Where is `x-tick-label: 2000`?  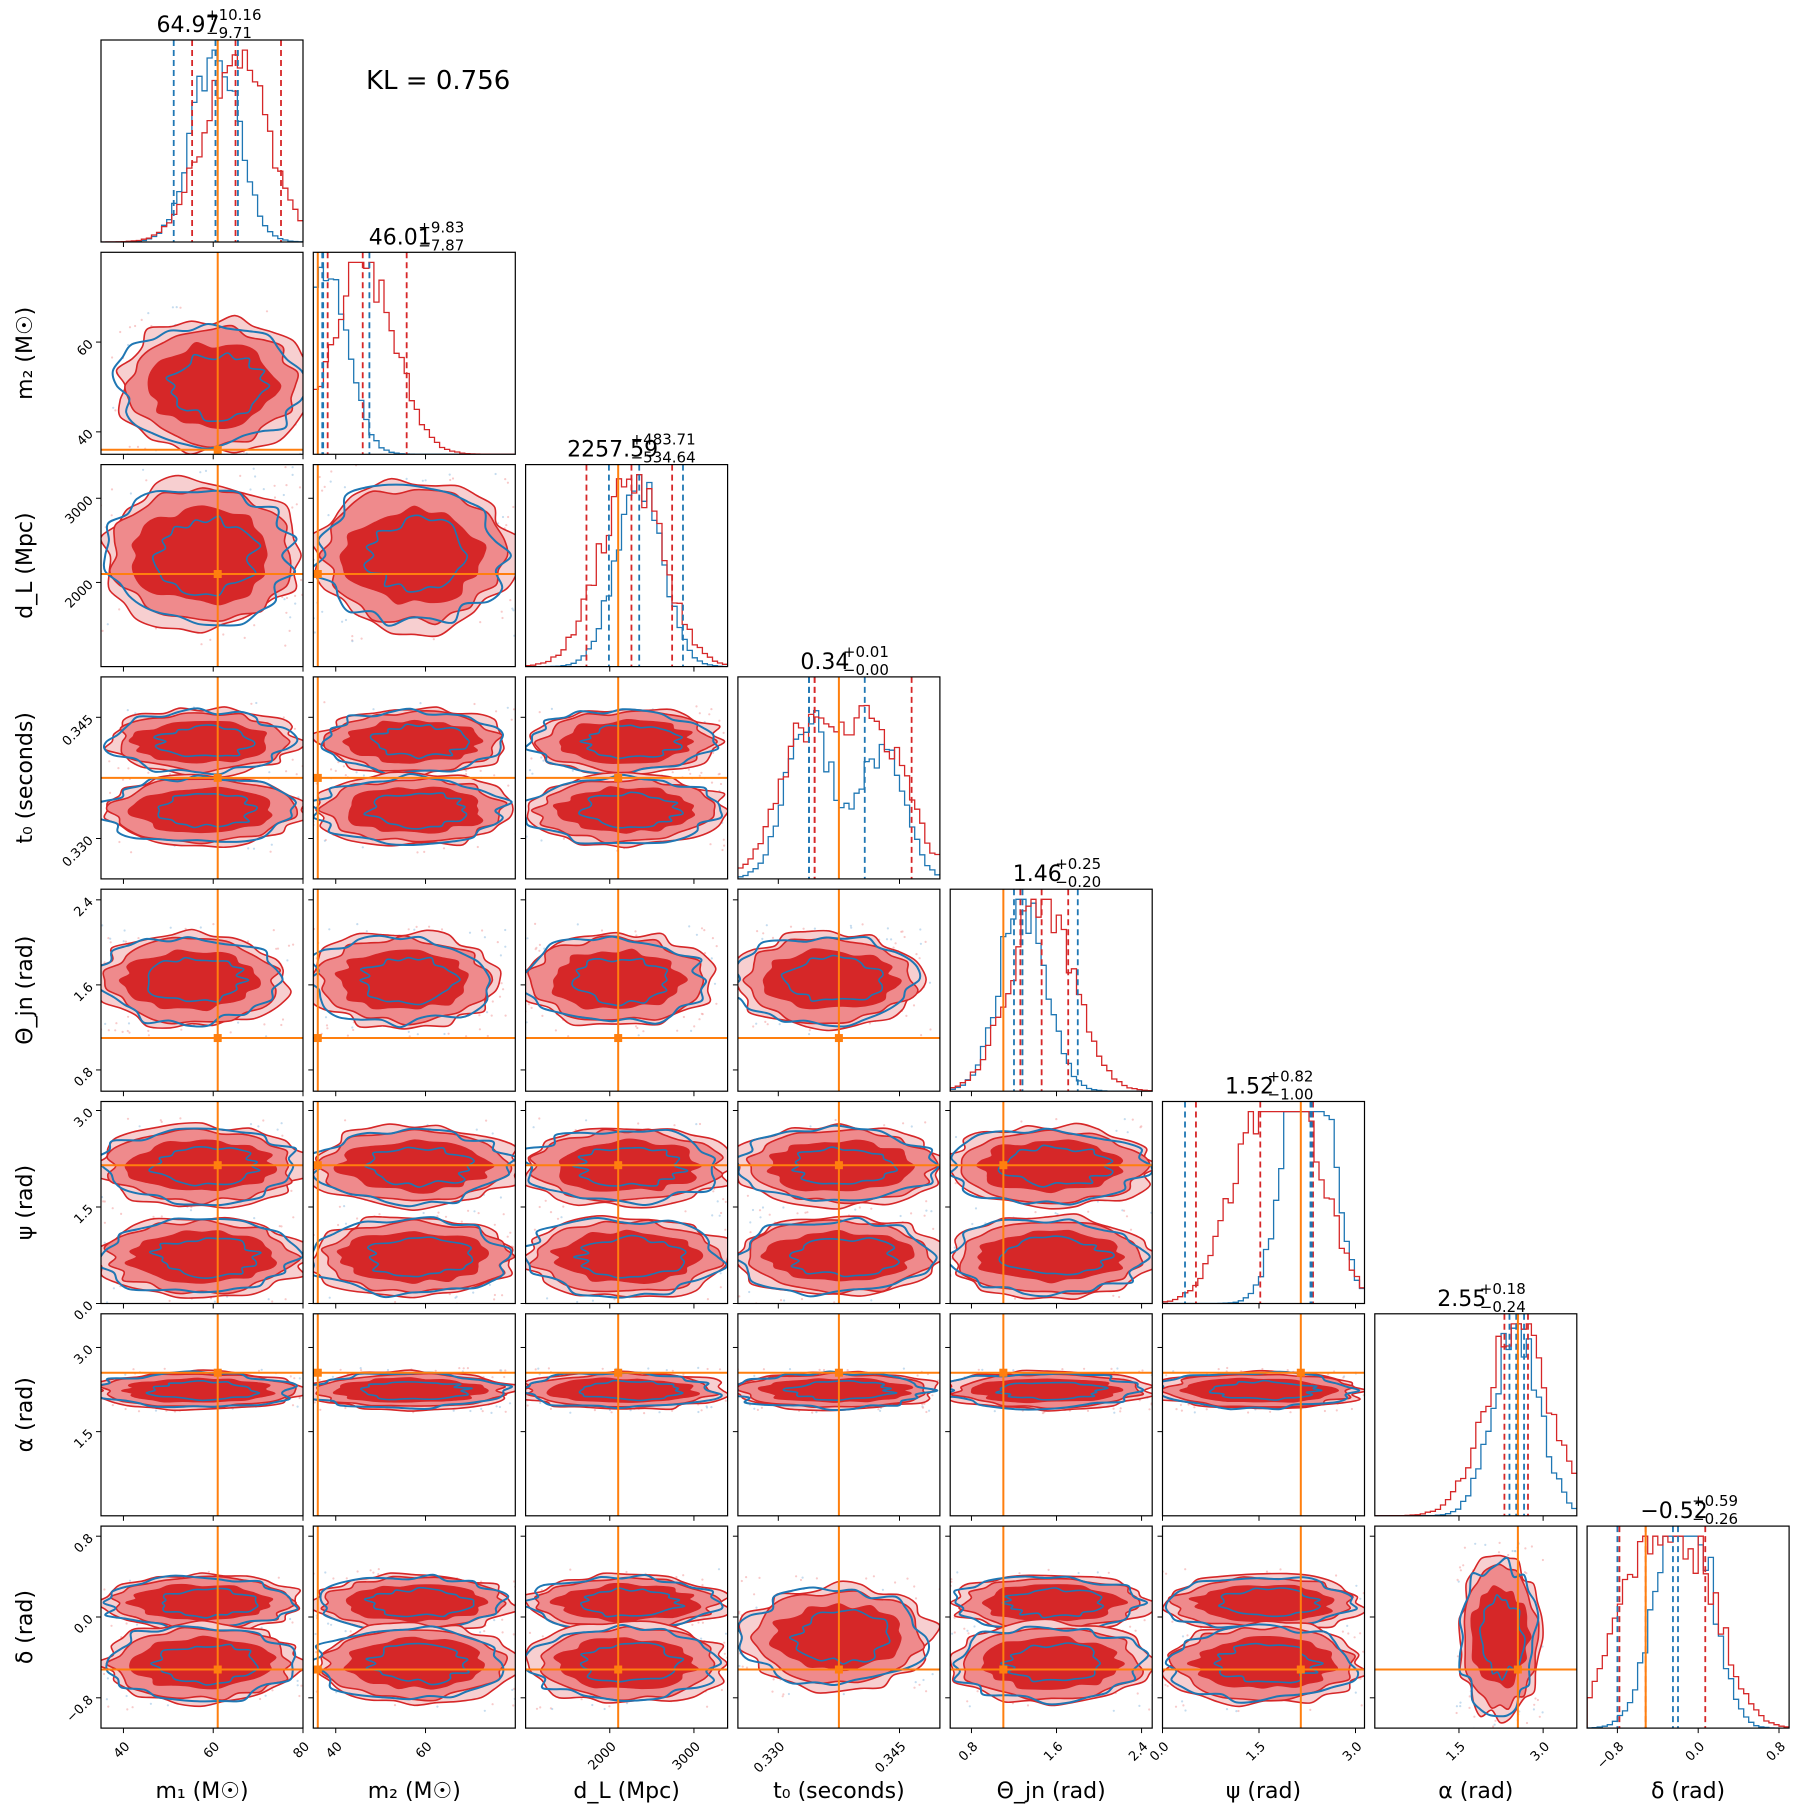 x-tick-label: 2000 is located at coordinates (603, 1756).